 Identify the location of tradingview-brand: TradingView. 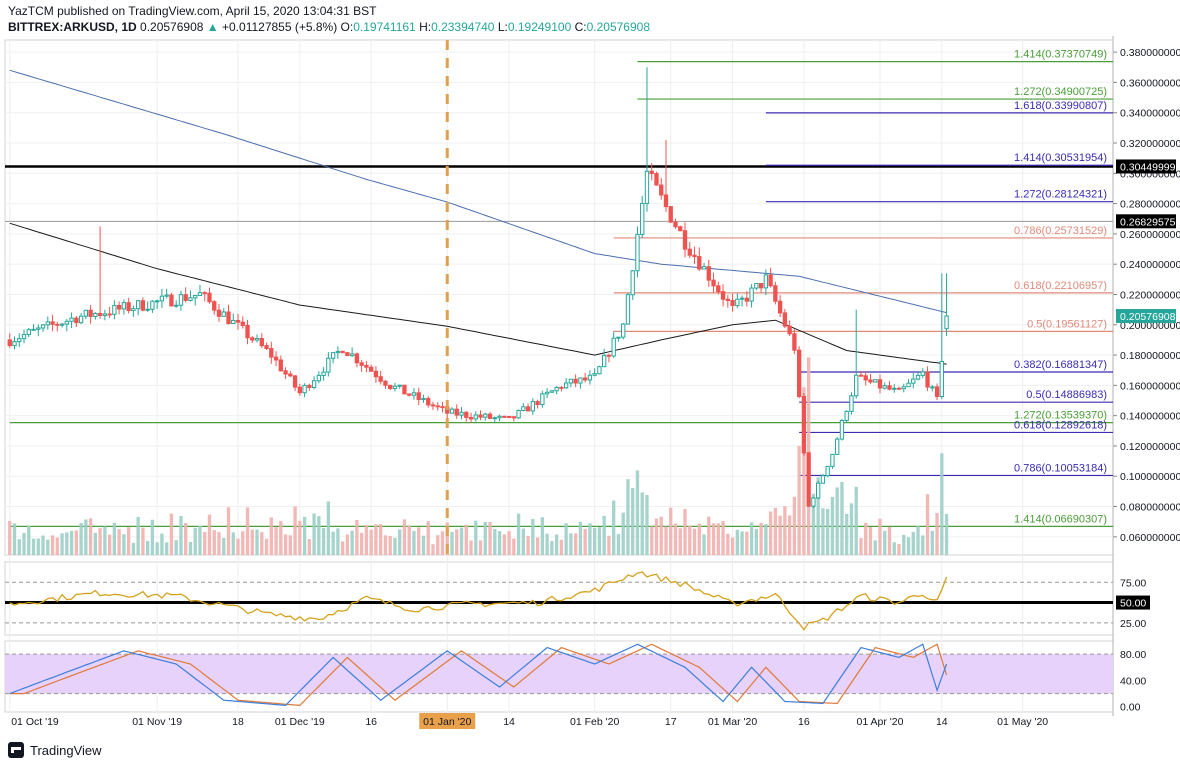
(55, 750).